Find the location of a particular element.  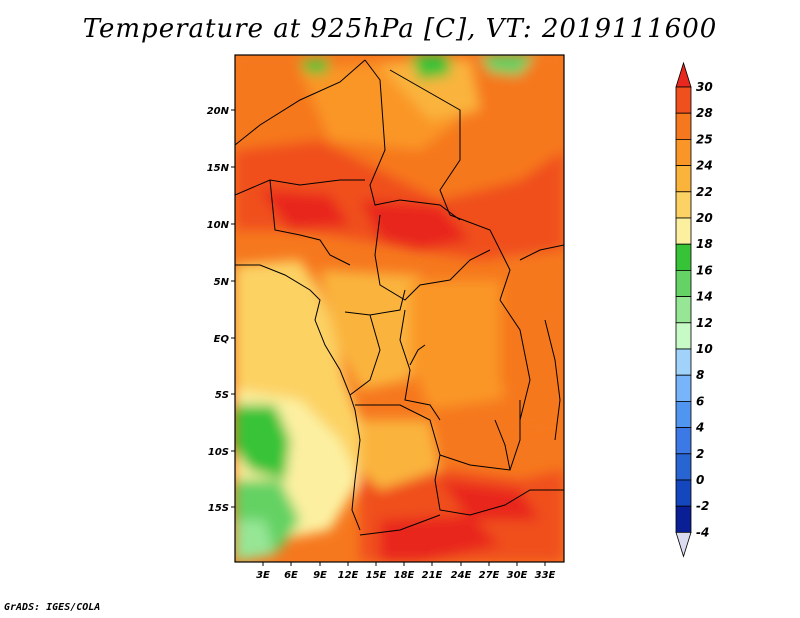

colorbar-label: 16 is located at coordinates (704, 270).